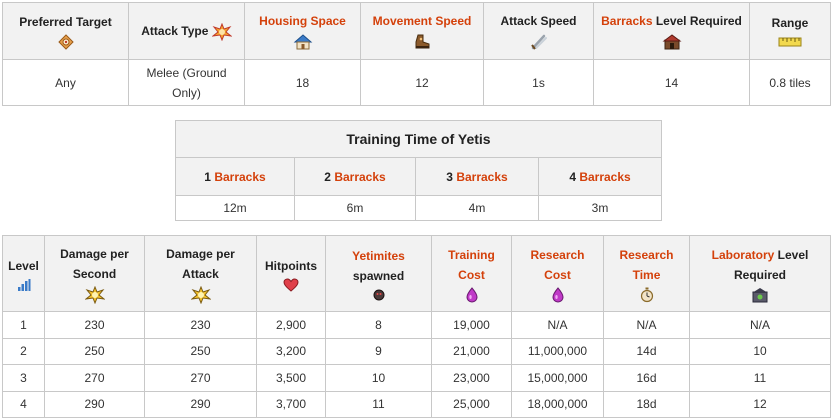  Describe the element at coordinates (646, 294) in the screenshot. I see `stopwatch-icon` at that location.